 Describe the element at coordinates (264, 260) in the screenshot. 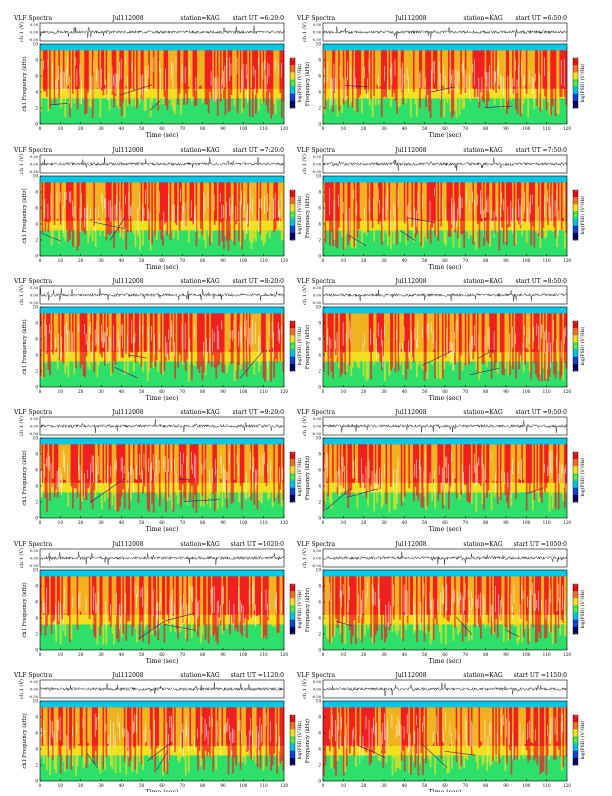

I see `x-tick-label: 110` at that location.